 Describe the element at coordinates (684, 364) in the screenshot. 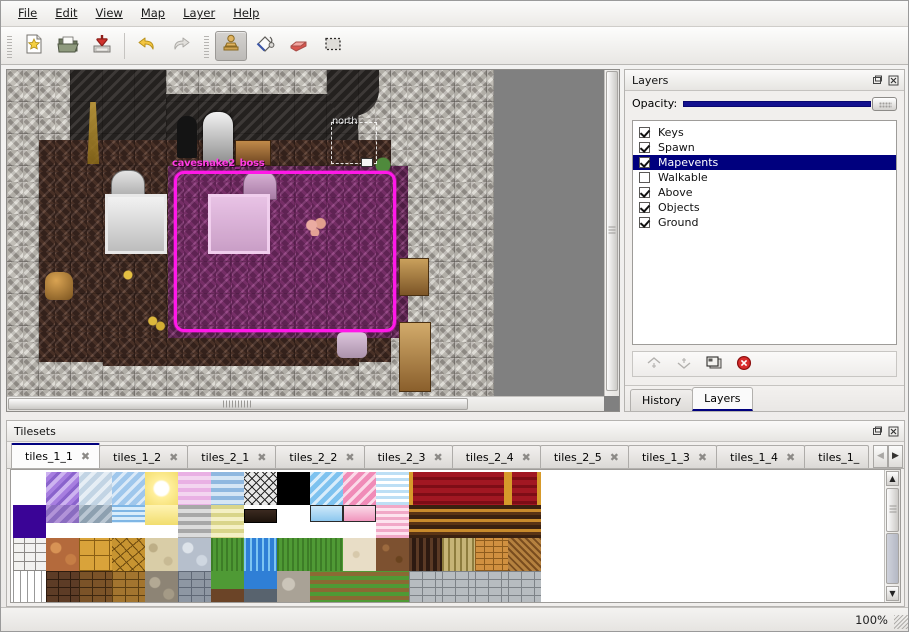

I see `lower-layer-button` at that location.